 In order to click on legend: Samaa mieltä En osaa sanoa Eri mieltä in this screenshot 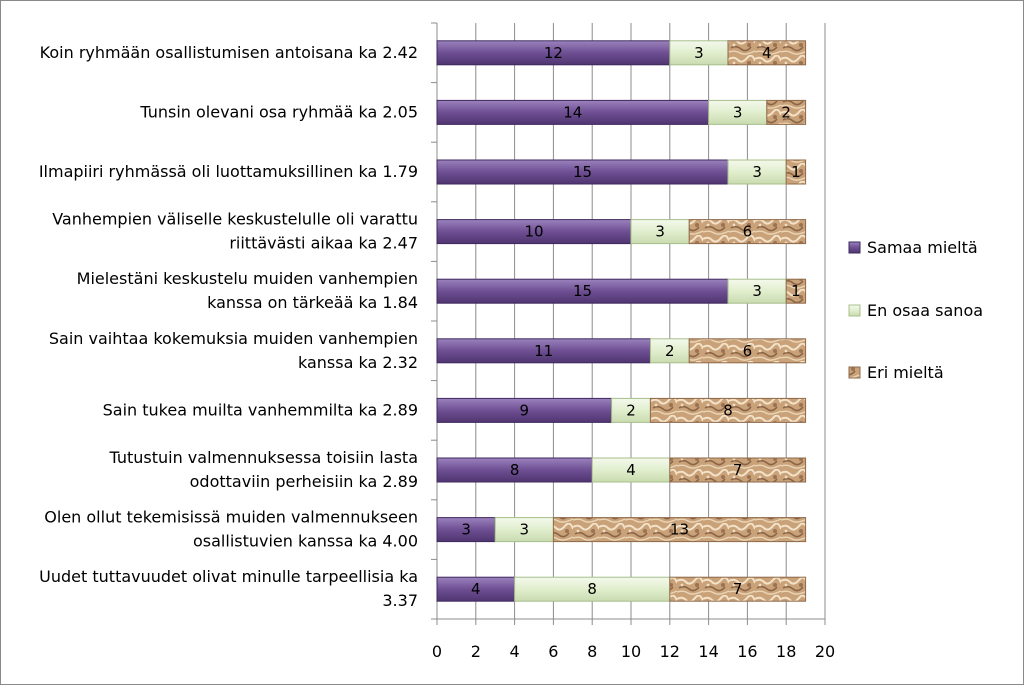, I will do `click(915, 310)`.